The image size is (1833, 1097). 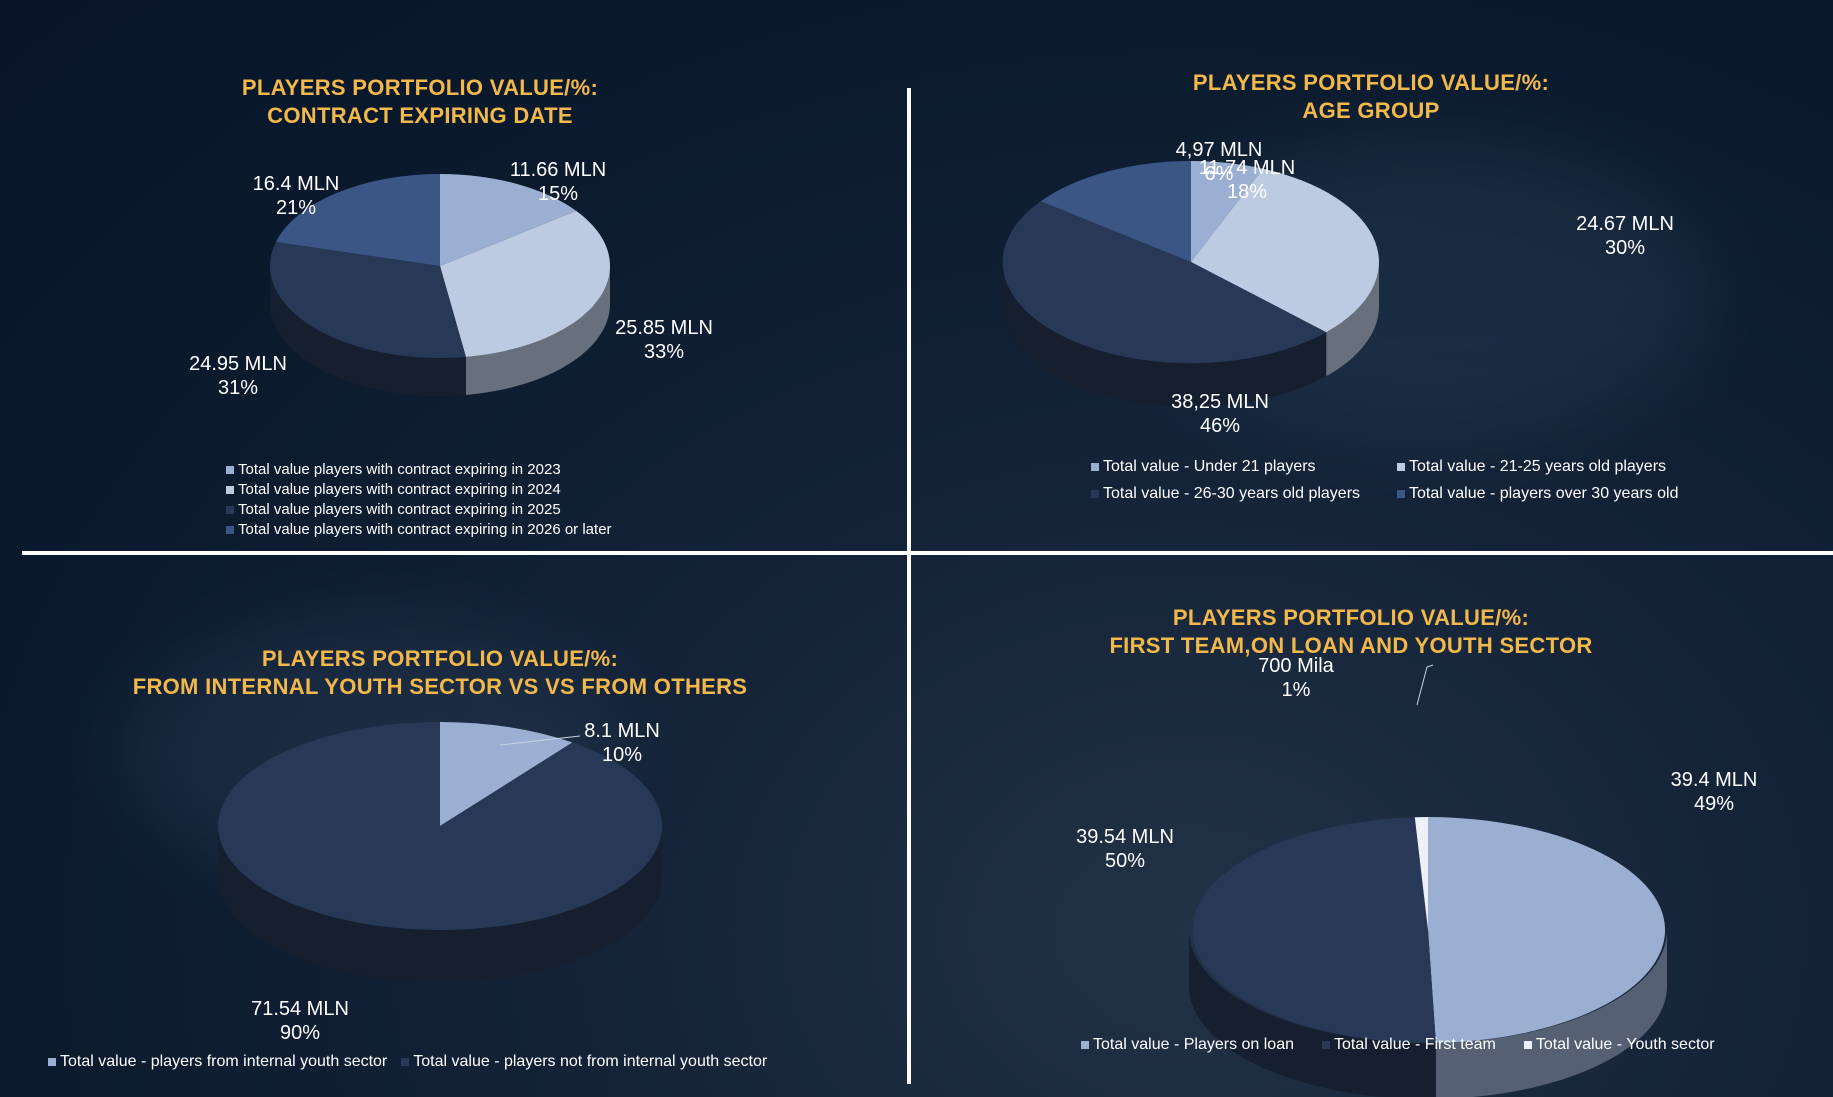 I want to click on legend-item: Total value - Under 21 players, so click(x=1244, y=467).